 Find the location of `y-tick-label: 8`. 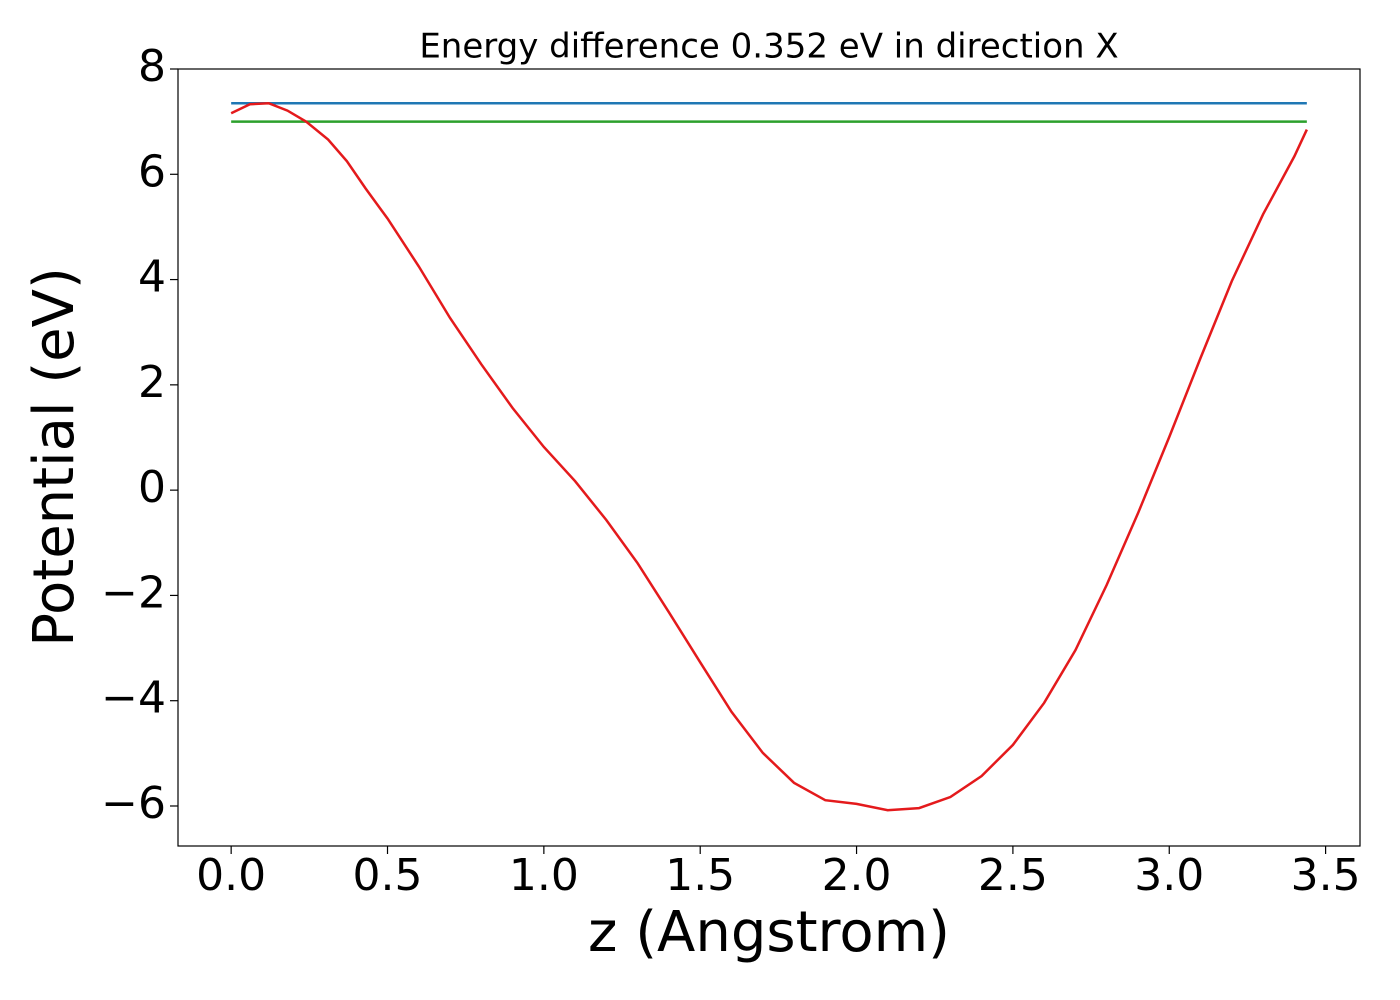

y-tick-label: 8 is located at coordinates (152, 66).